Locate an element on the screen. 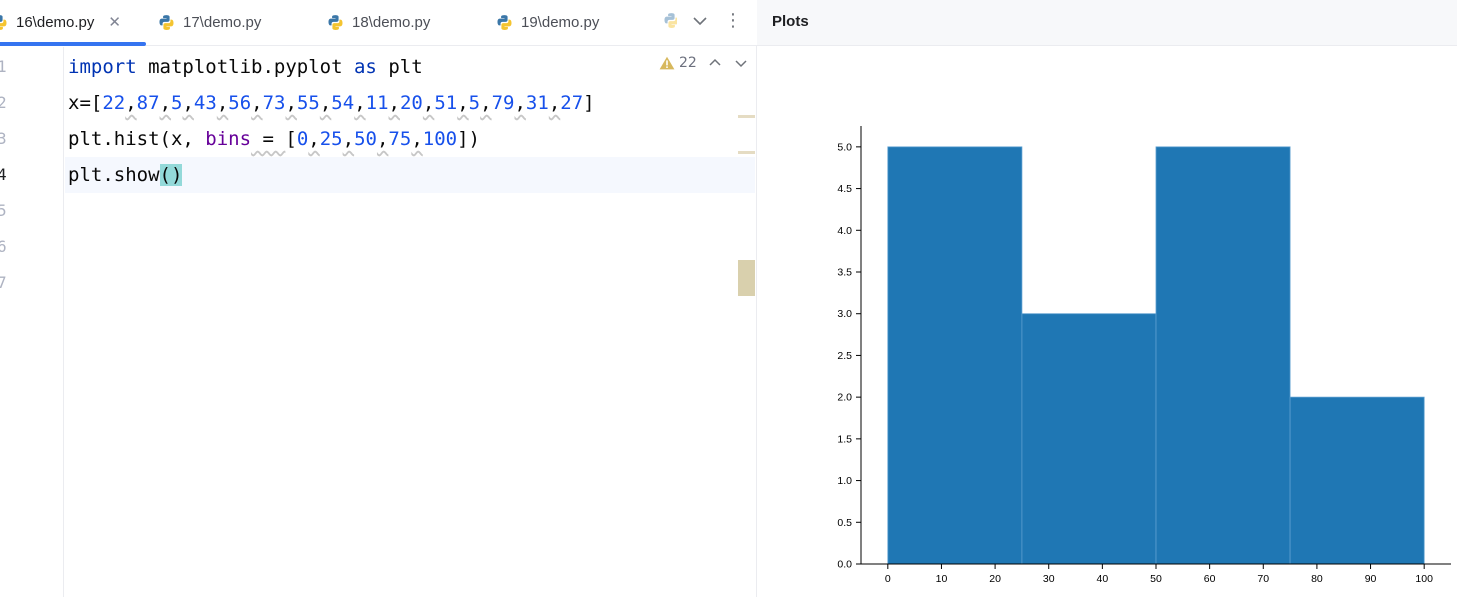  tab-19-demo: 19\demo.py is located at coordinates (547, 22).